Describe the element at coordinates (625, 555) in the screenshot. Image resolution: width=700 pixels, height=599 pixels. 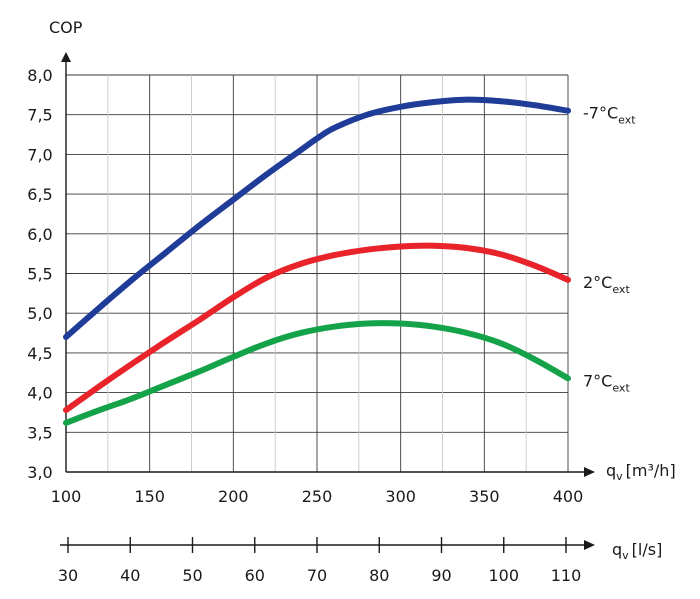
I see `x-axis-title-secondary-sub: v` at that location.